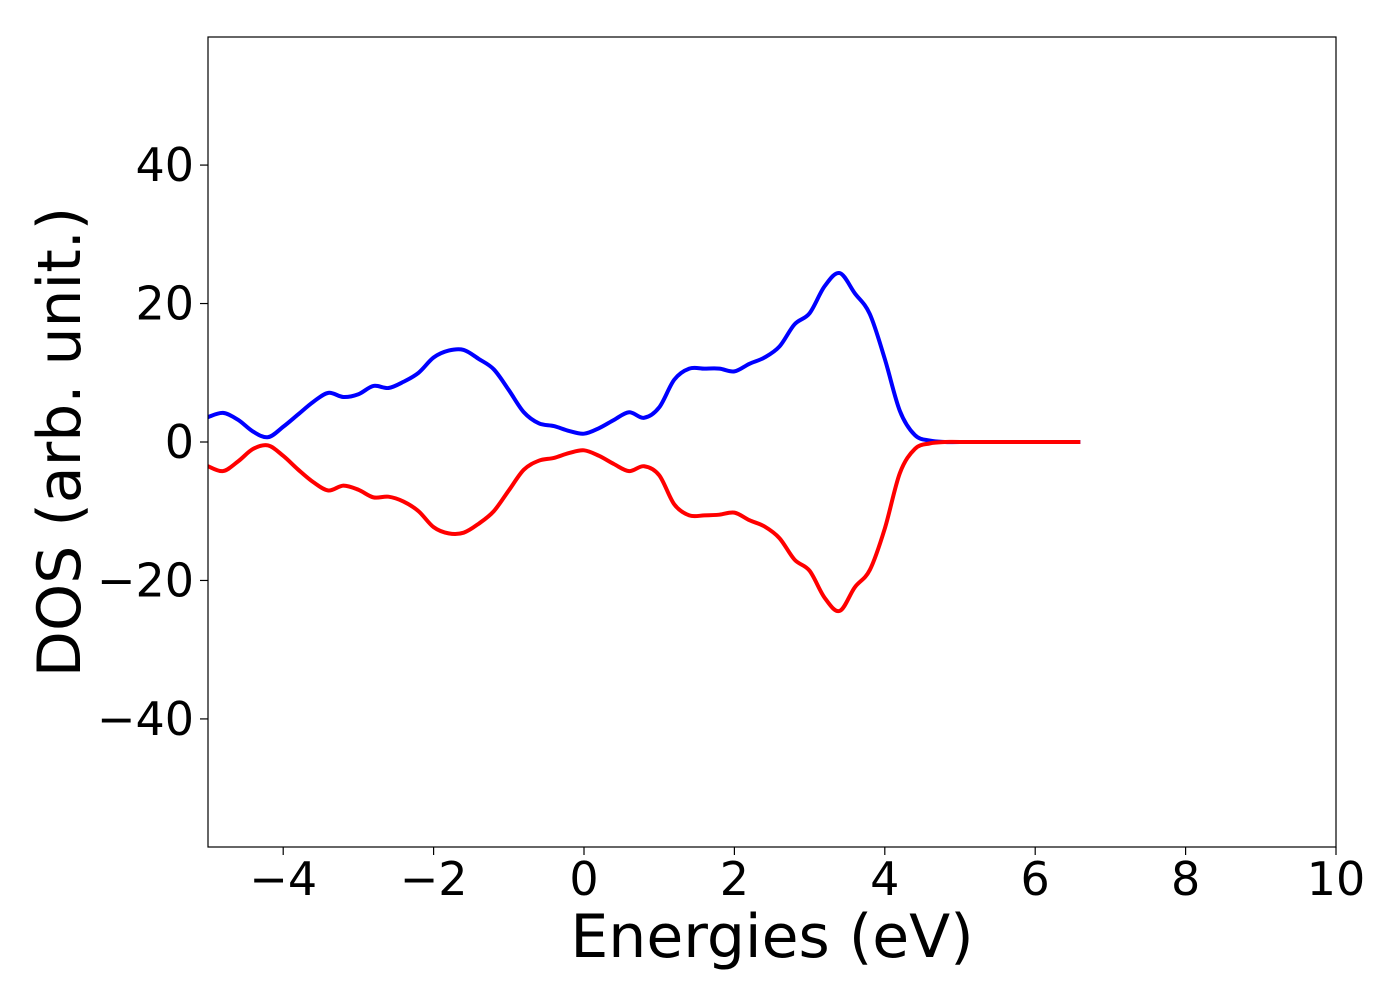 The image size is (1400, 1000). Describe the element at coordinates (1035, 879) in the screenshot. I see `x-tick-label: 6` at that location.